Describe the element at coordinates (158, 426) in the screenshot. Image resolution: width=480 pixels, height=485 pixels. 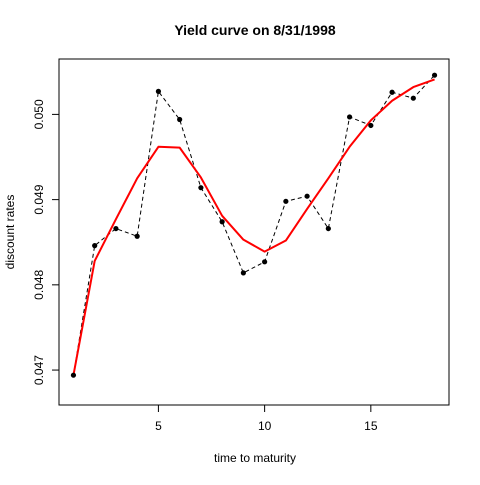
I see `x-tick-label: 5` at that location.